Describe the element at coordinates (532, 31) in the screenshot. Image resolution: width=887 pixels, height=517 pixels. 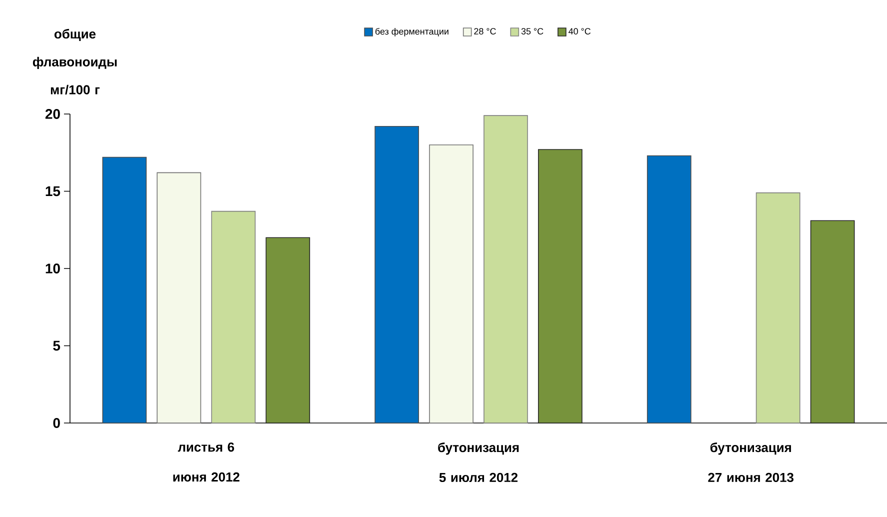
I see `legend-label: 35 °С` at that location.